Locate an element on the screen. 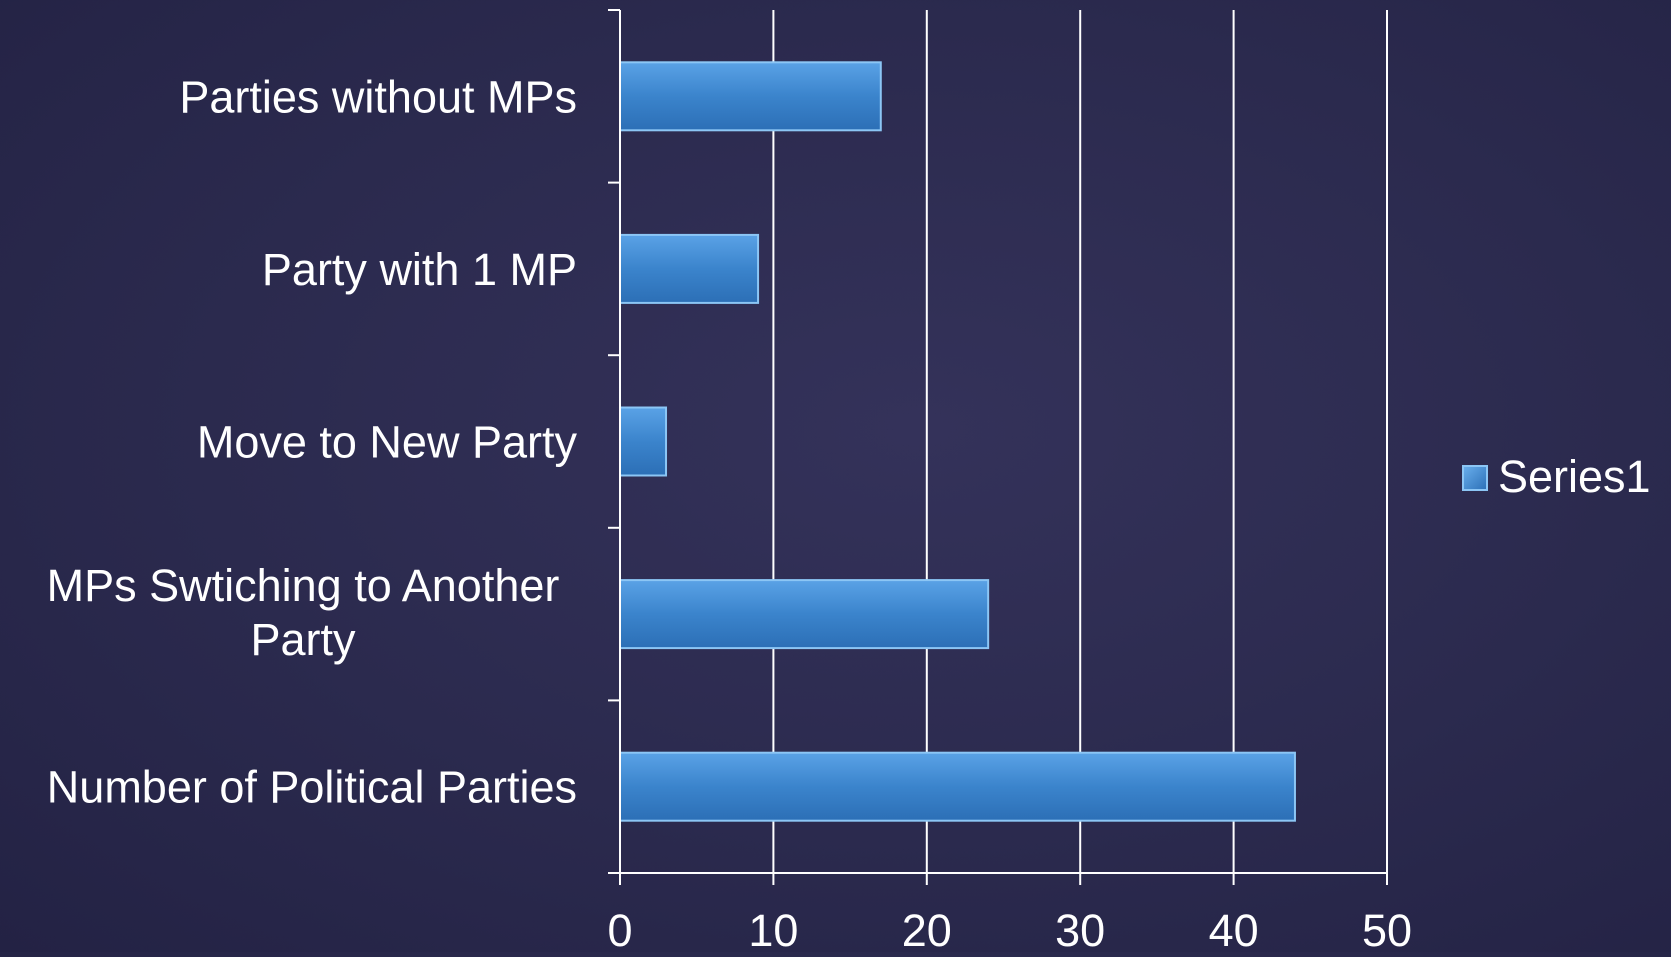 The image size is (1671, 957). category-label-4: Number of Political Parties is located at coordinates (312, 787).